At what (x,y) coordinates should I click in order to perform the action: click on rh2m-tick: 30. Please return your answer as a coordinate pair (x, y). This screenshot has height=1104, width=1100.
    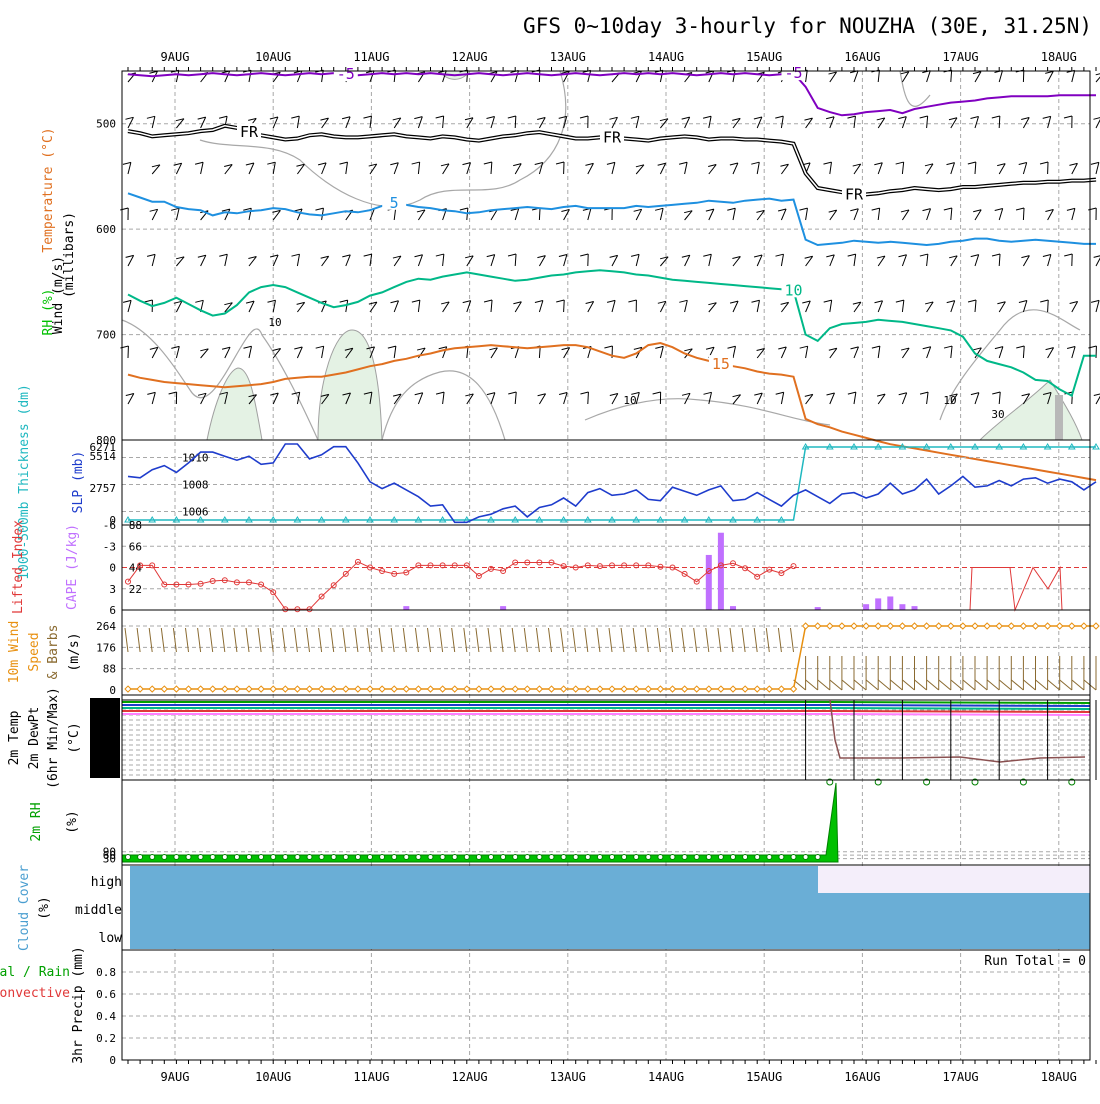
    Looking at the image, I should click on (109, 859).